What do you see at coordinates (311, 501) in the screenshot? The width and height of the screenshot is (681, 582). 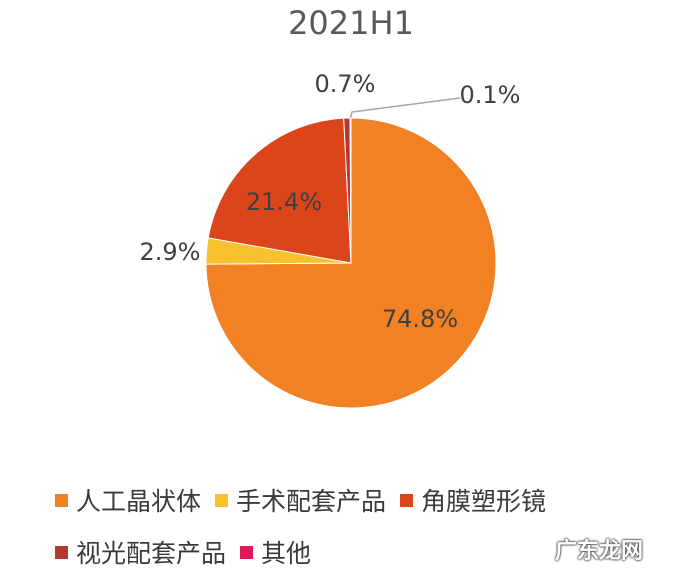 I see `legend-label-surgical: 手术配套产品` at bounding box center [311, 501].